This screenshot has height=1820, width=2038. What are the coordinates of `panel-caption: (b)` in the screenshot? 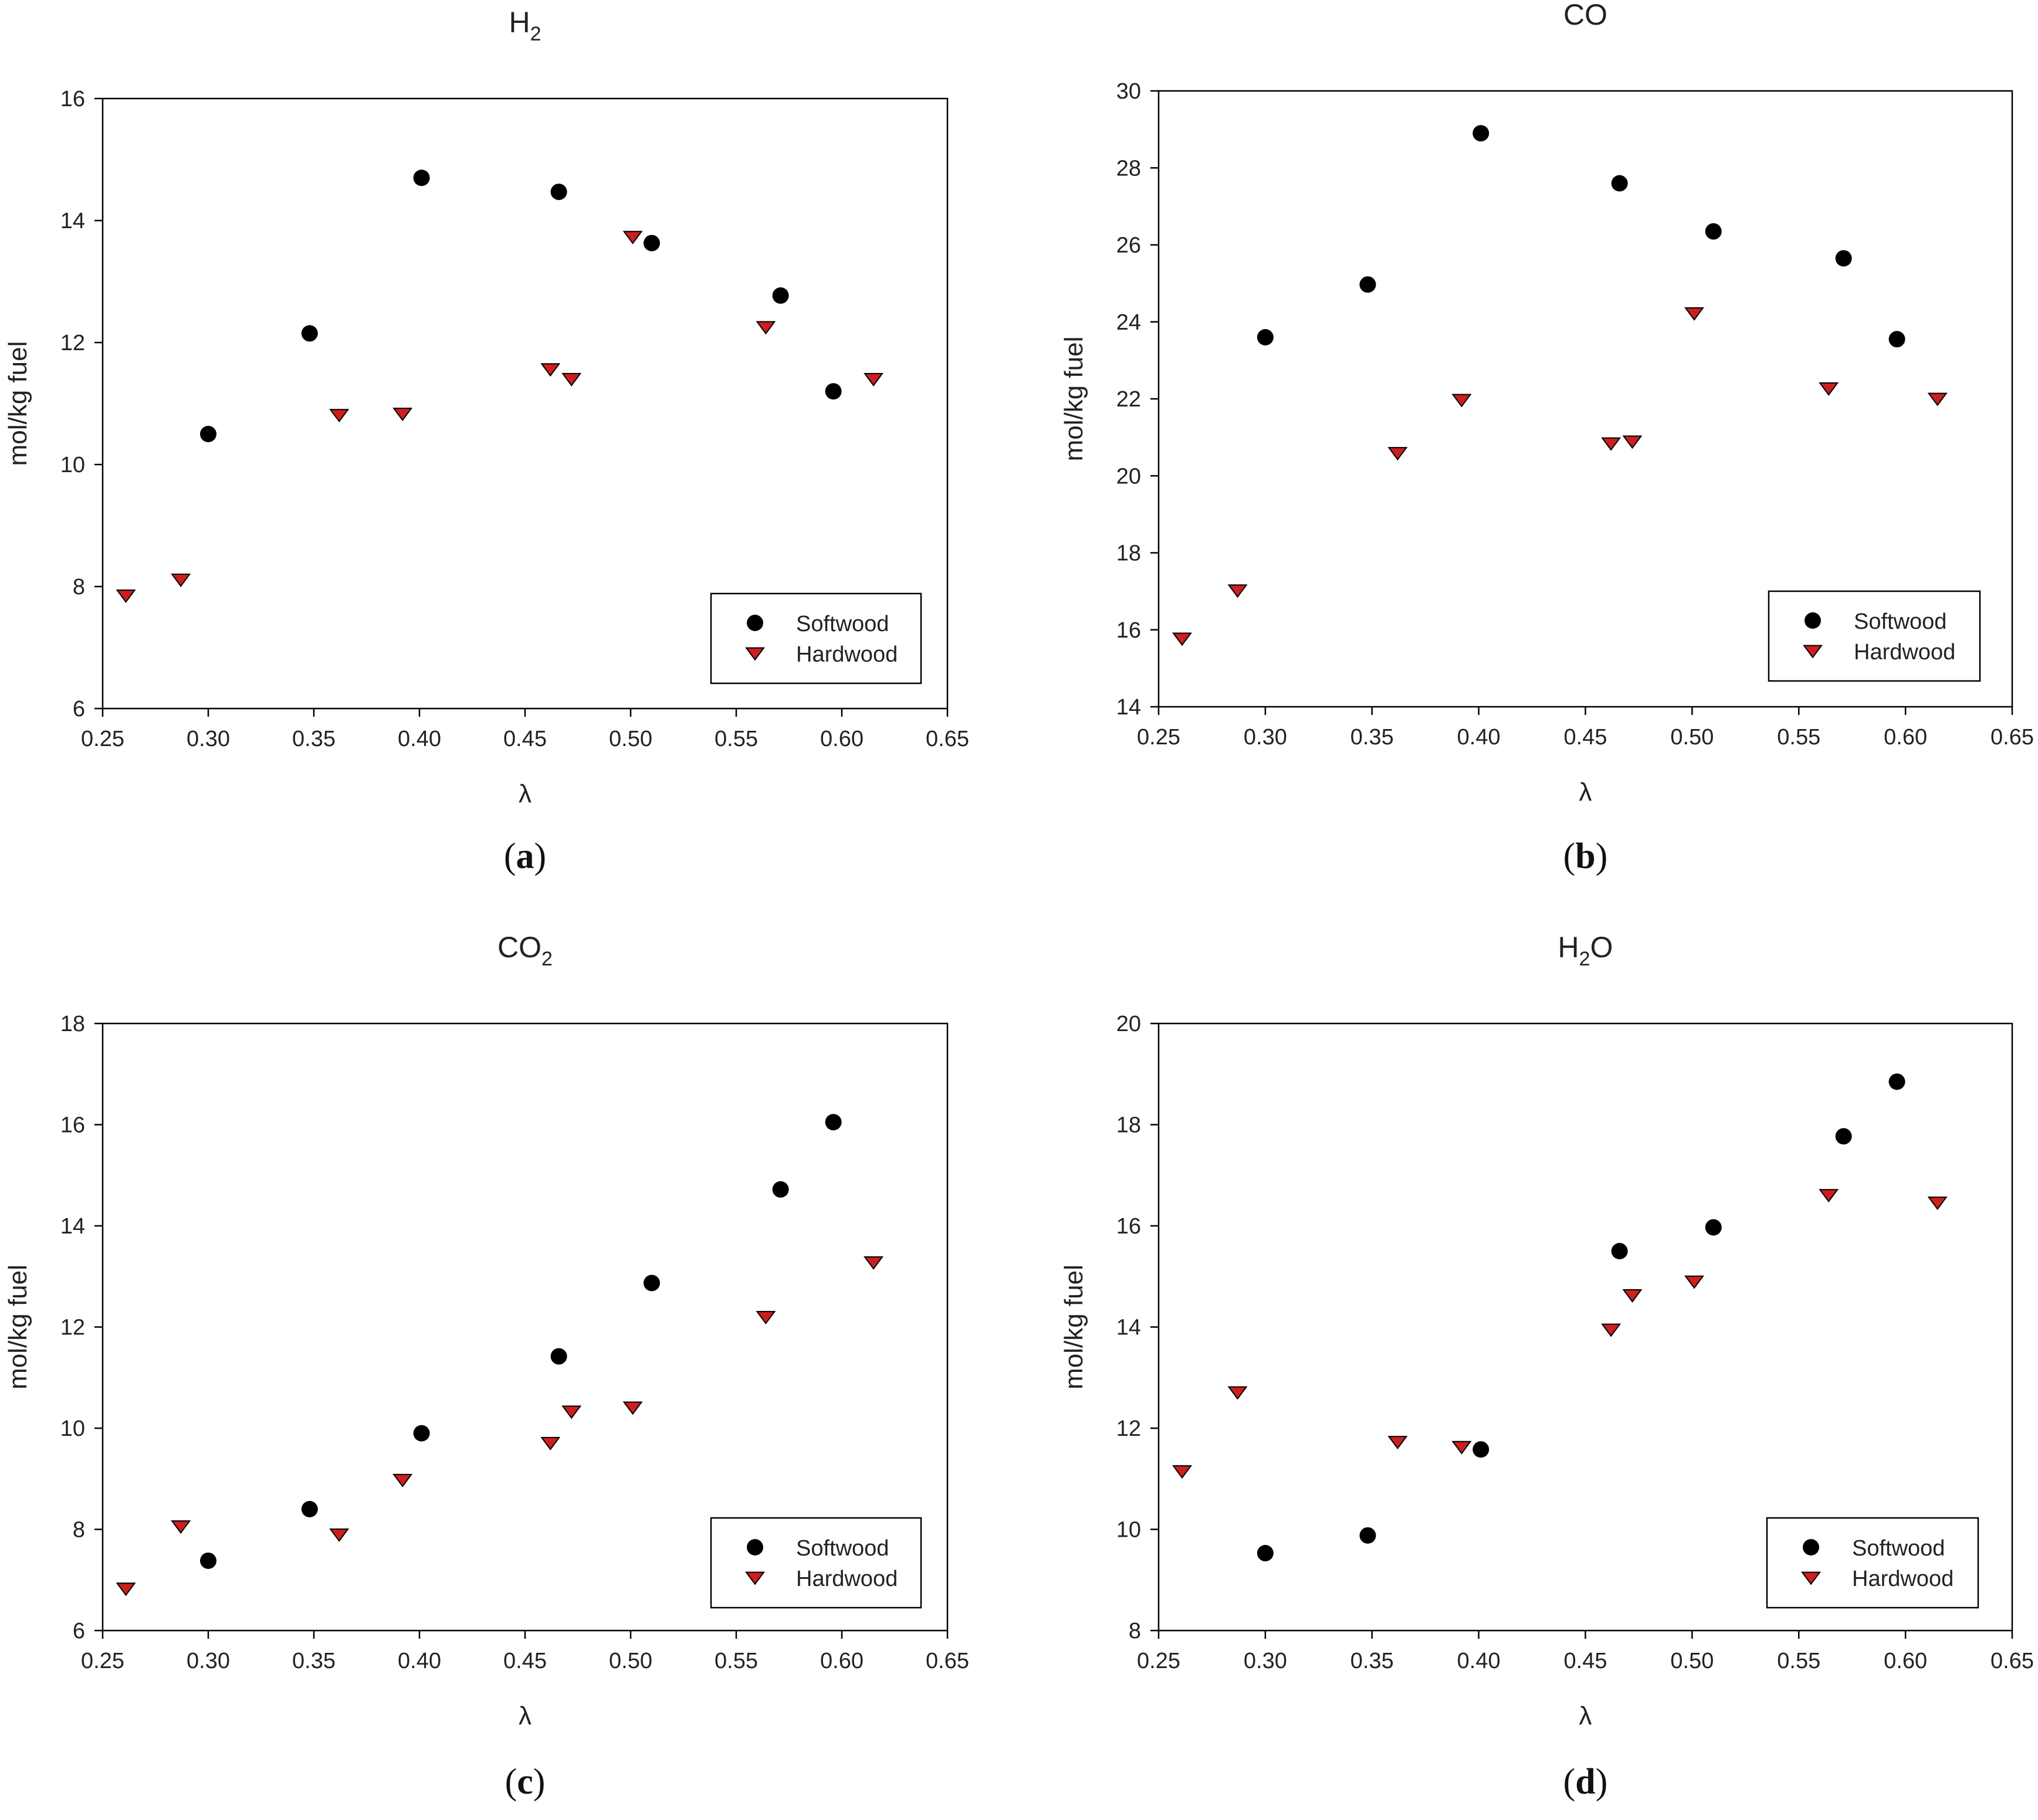 It's located at (1586, 856).